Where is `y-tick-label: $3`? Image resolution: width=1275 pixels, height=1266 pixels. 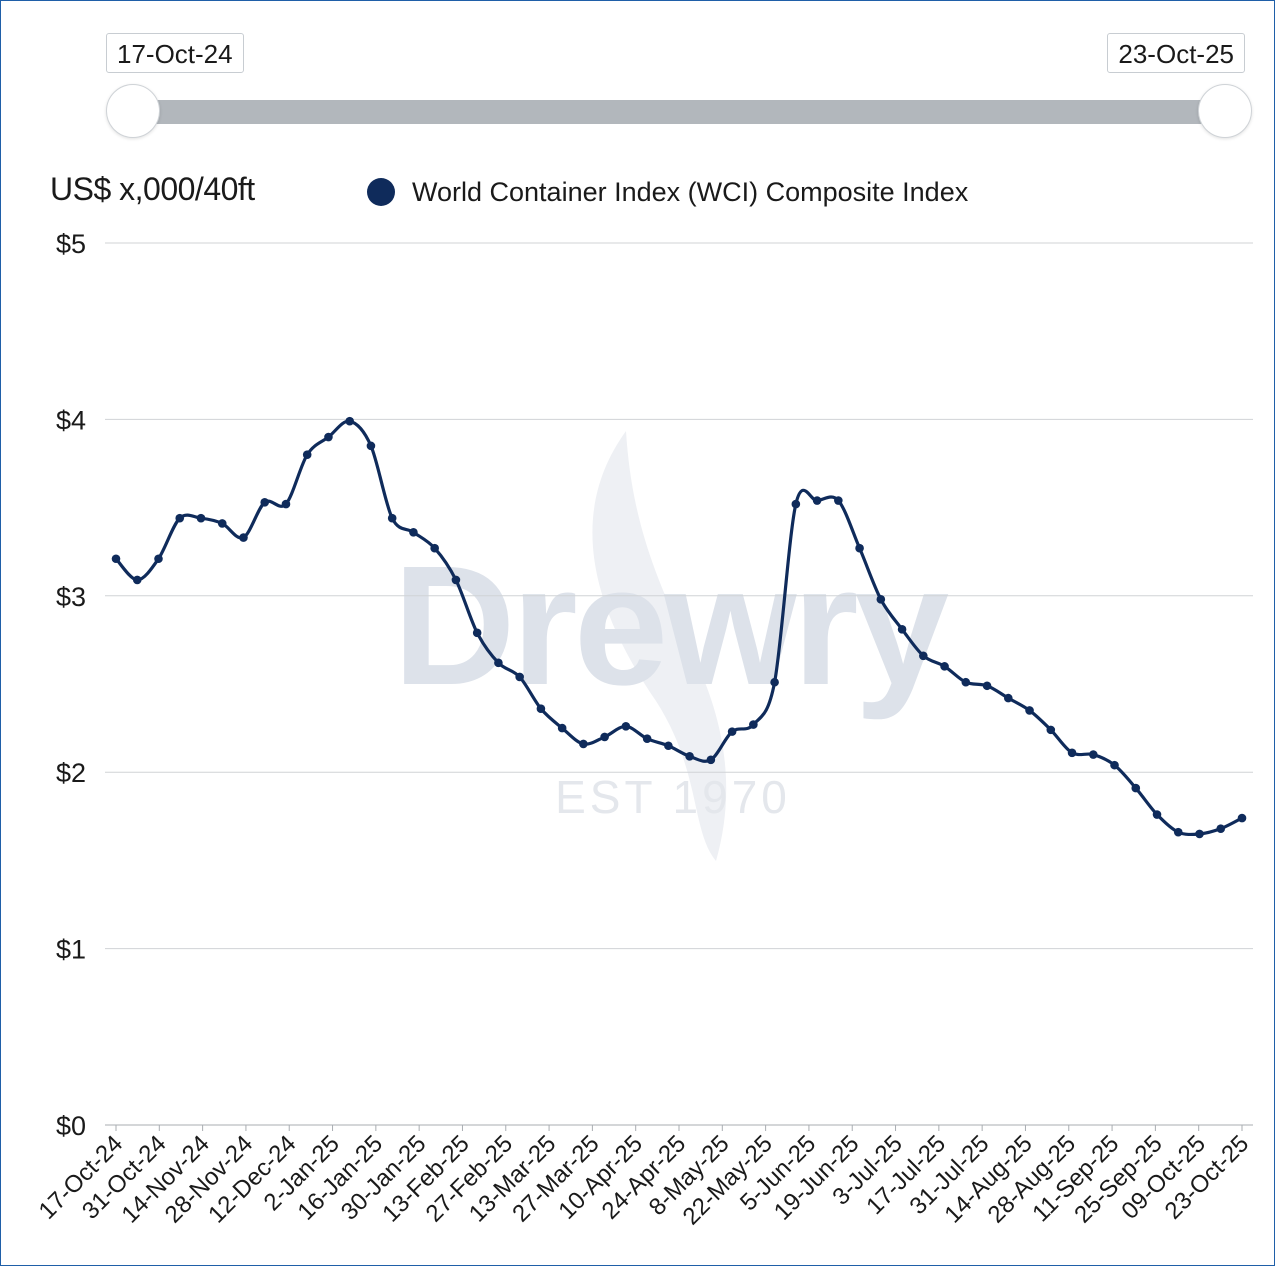
y-tick-label: $3 is located at coordinates (71, 597).